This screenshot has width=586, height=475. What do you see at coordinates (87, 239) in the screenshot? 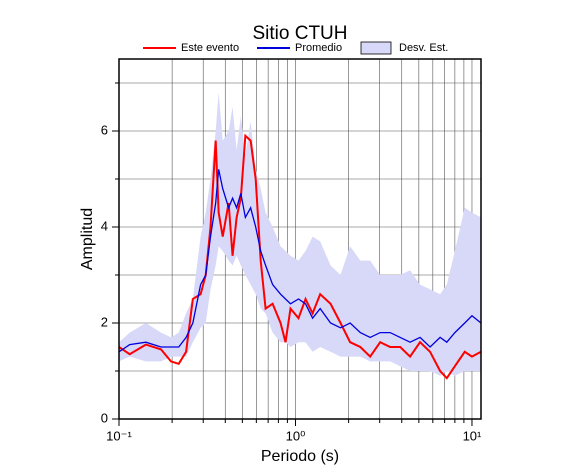
I see `y-axis-label: Amplitud` at bounding box center [87, 239].